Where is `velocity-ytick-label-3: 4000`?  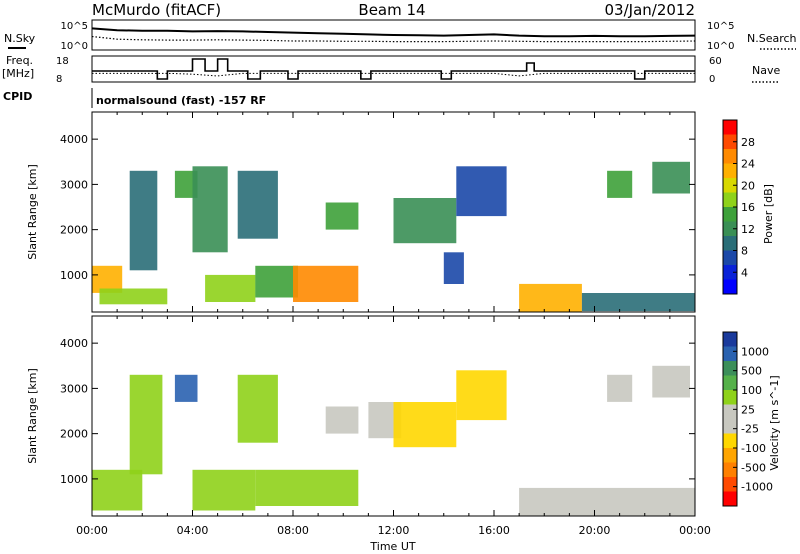
velocity-ytick-label-3: 4000 is located at coordinates (74, 343).